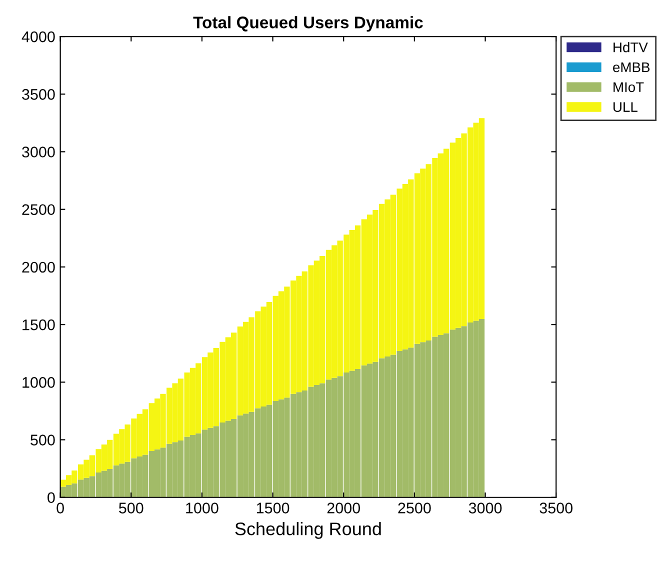 The height and width of the screenshot is (562, 670). Describe the element at coordinates (38, 210) in the screenshot. I see `y-tick-label: 2500` at that location.